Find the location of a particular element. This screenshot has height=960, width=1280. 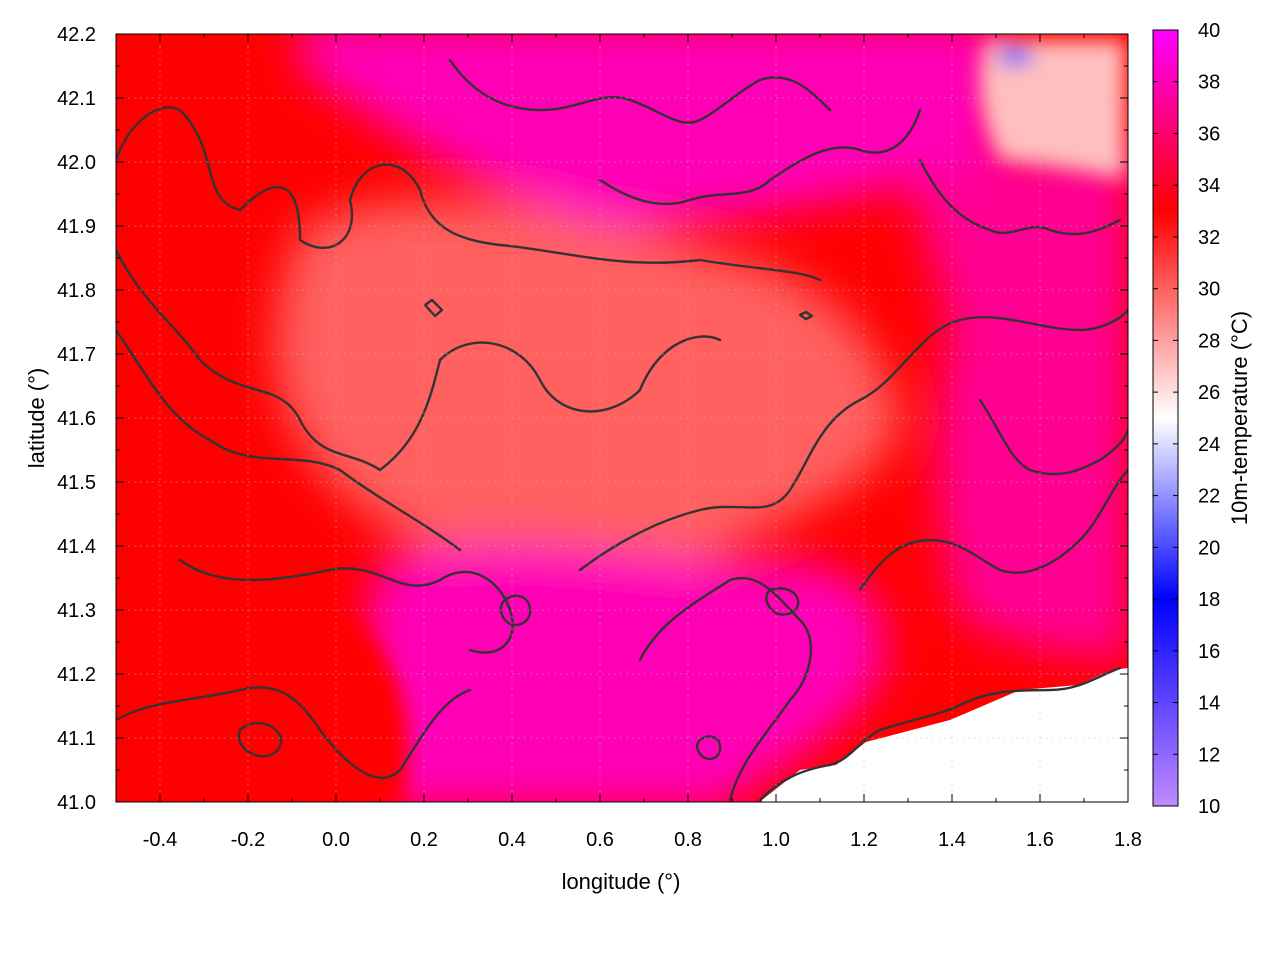

x-tick-label: 1.4 is located at coordinates (952, 840).